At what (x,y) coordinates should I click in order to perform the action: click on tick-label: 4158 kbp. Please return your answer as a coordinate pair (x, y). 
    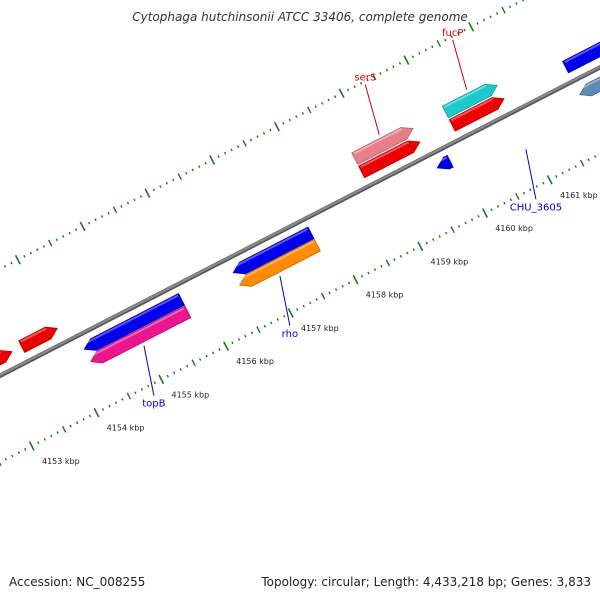
    Looking at the image, I should click on (385, 295).